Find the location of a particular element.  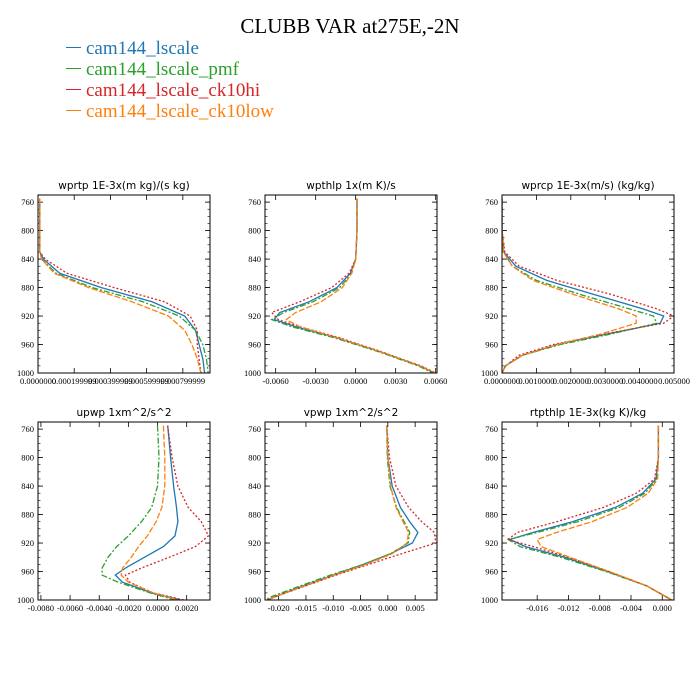

x-tick-label: 0.000599999 is located at coordinates (146, 381).